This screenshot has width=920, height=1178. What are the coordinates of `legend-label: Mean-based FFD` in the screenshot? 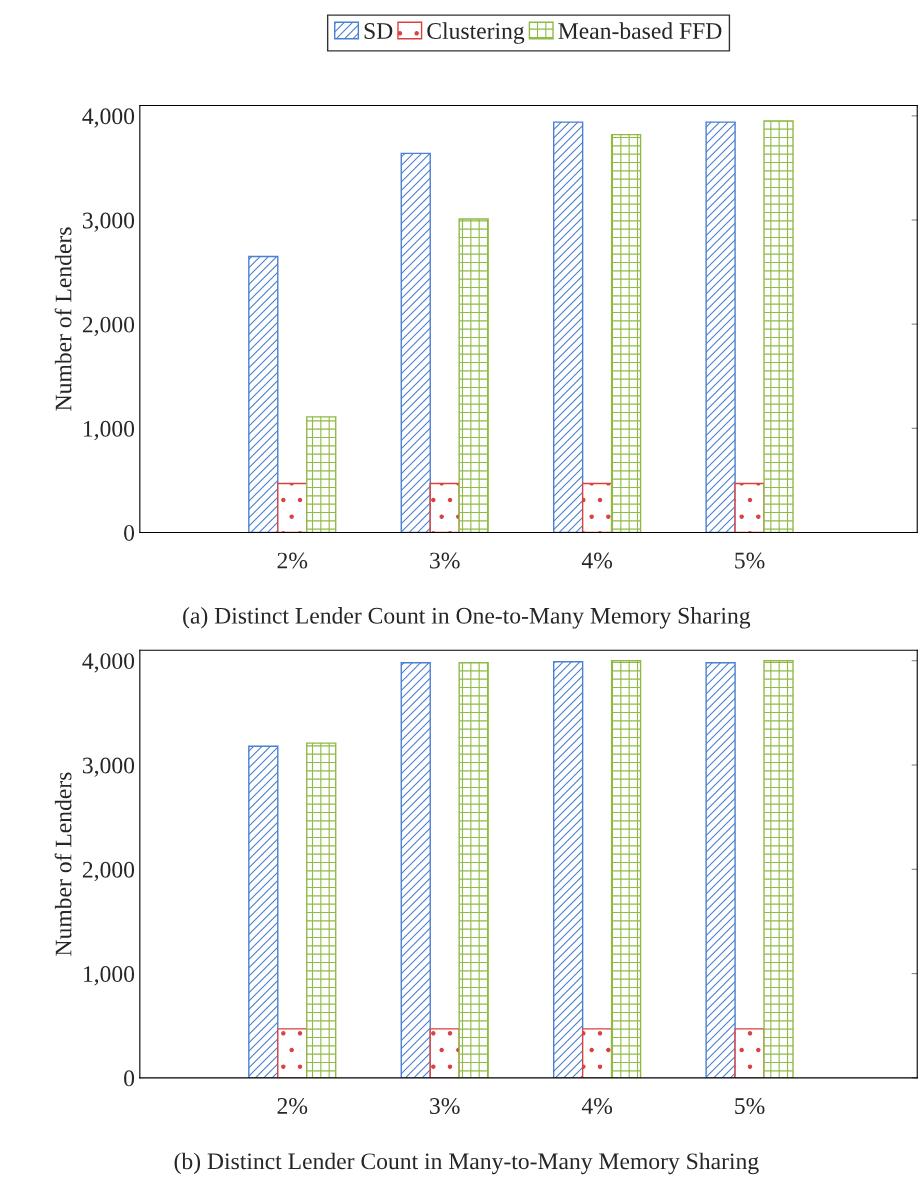 It's located at (640, 30).